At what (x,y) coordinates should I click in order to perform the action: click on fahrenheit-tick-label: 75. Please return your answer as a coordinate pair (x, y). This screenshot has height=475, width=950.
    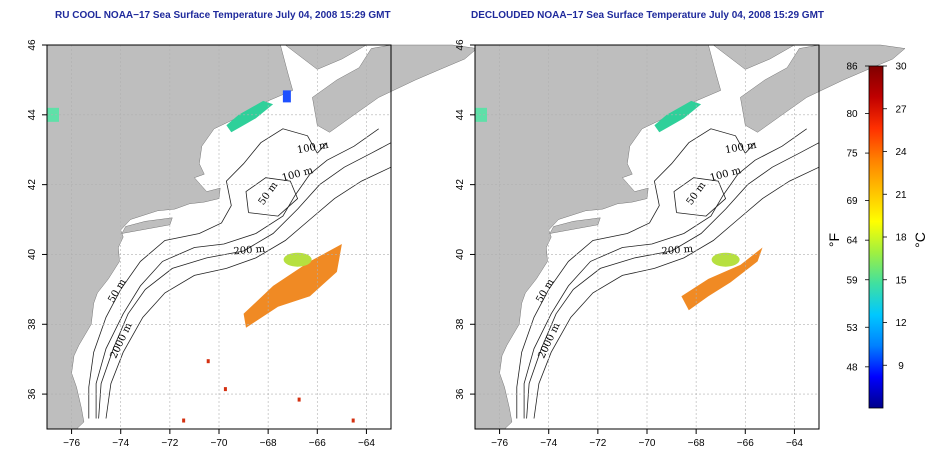
    Looking at the image, I should click on (852, 154).